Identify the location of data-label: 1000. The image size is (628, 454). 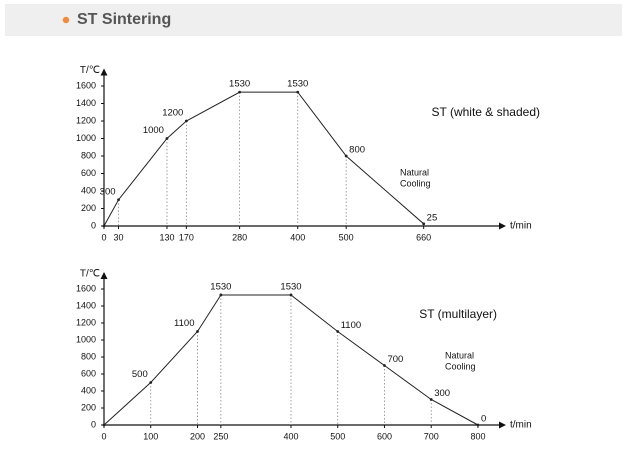
(153, 130).